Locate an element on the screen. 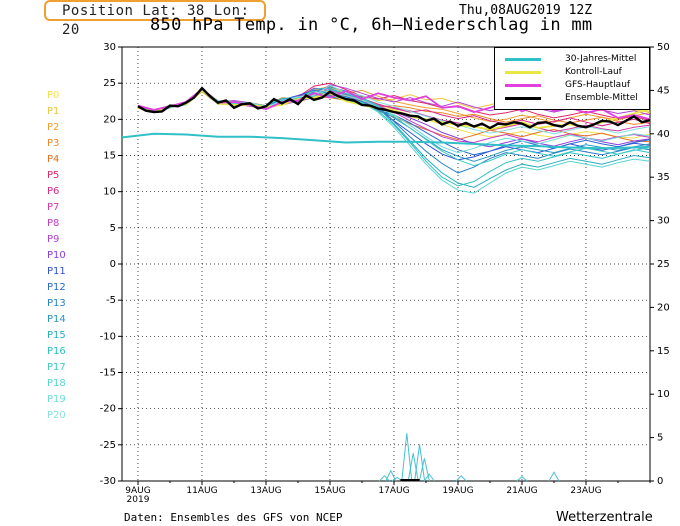 This screenshot has height=526, width=680. member-label-p17: P17 is located at coordinates (56, 367).